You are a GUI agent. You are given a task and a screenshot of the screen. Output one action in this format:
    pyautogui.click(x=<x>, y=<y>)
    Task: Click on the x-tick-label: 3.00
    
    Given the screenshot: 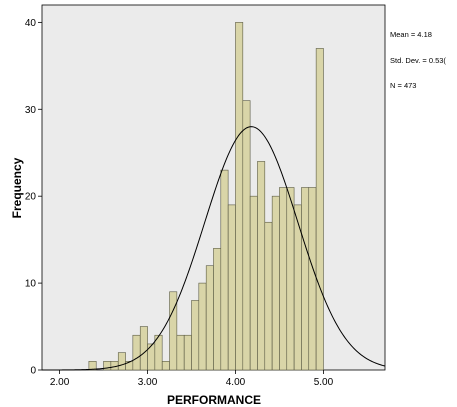 What is the action you would take?
    pyautogui.click(x=148, y=382)
    